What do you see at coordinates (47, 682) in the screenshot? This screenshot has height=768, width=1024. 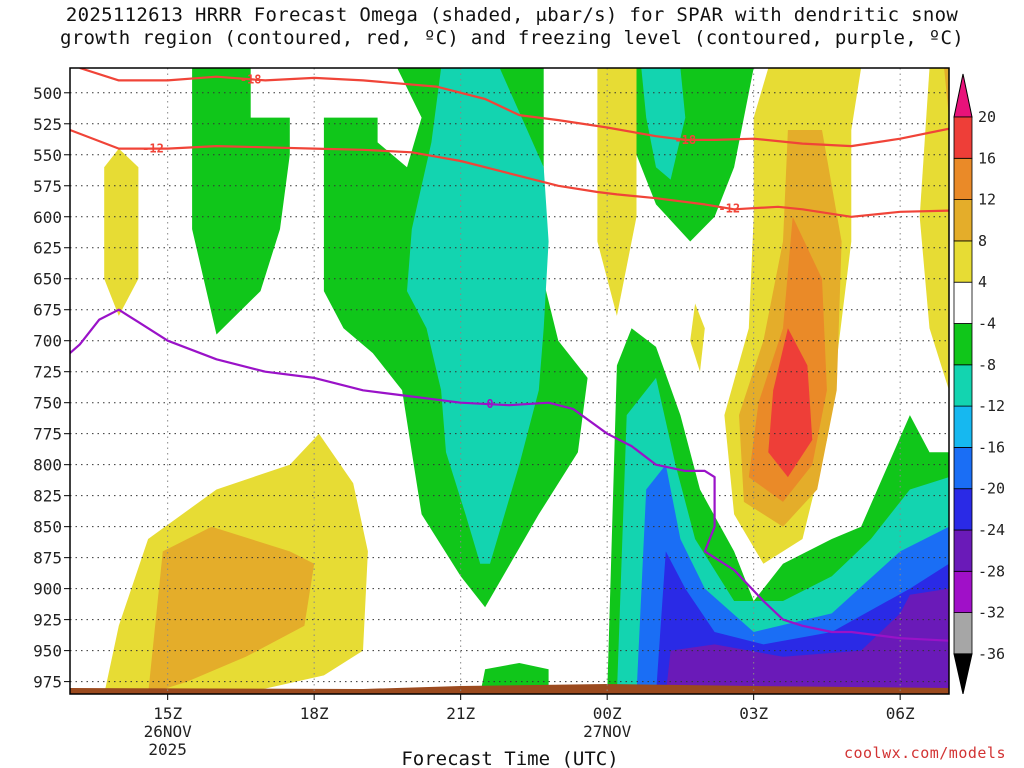 I see `y-tick-label: 975` at bounding box center [47, 682].